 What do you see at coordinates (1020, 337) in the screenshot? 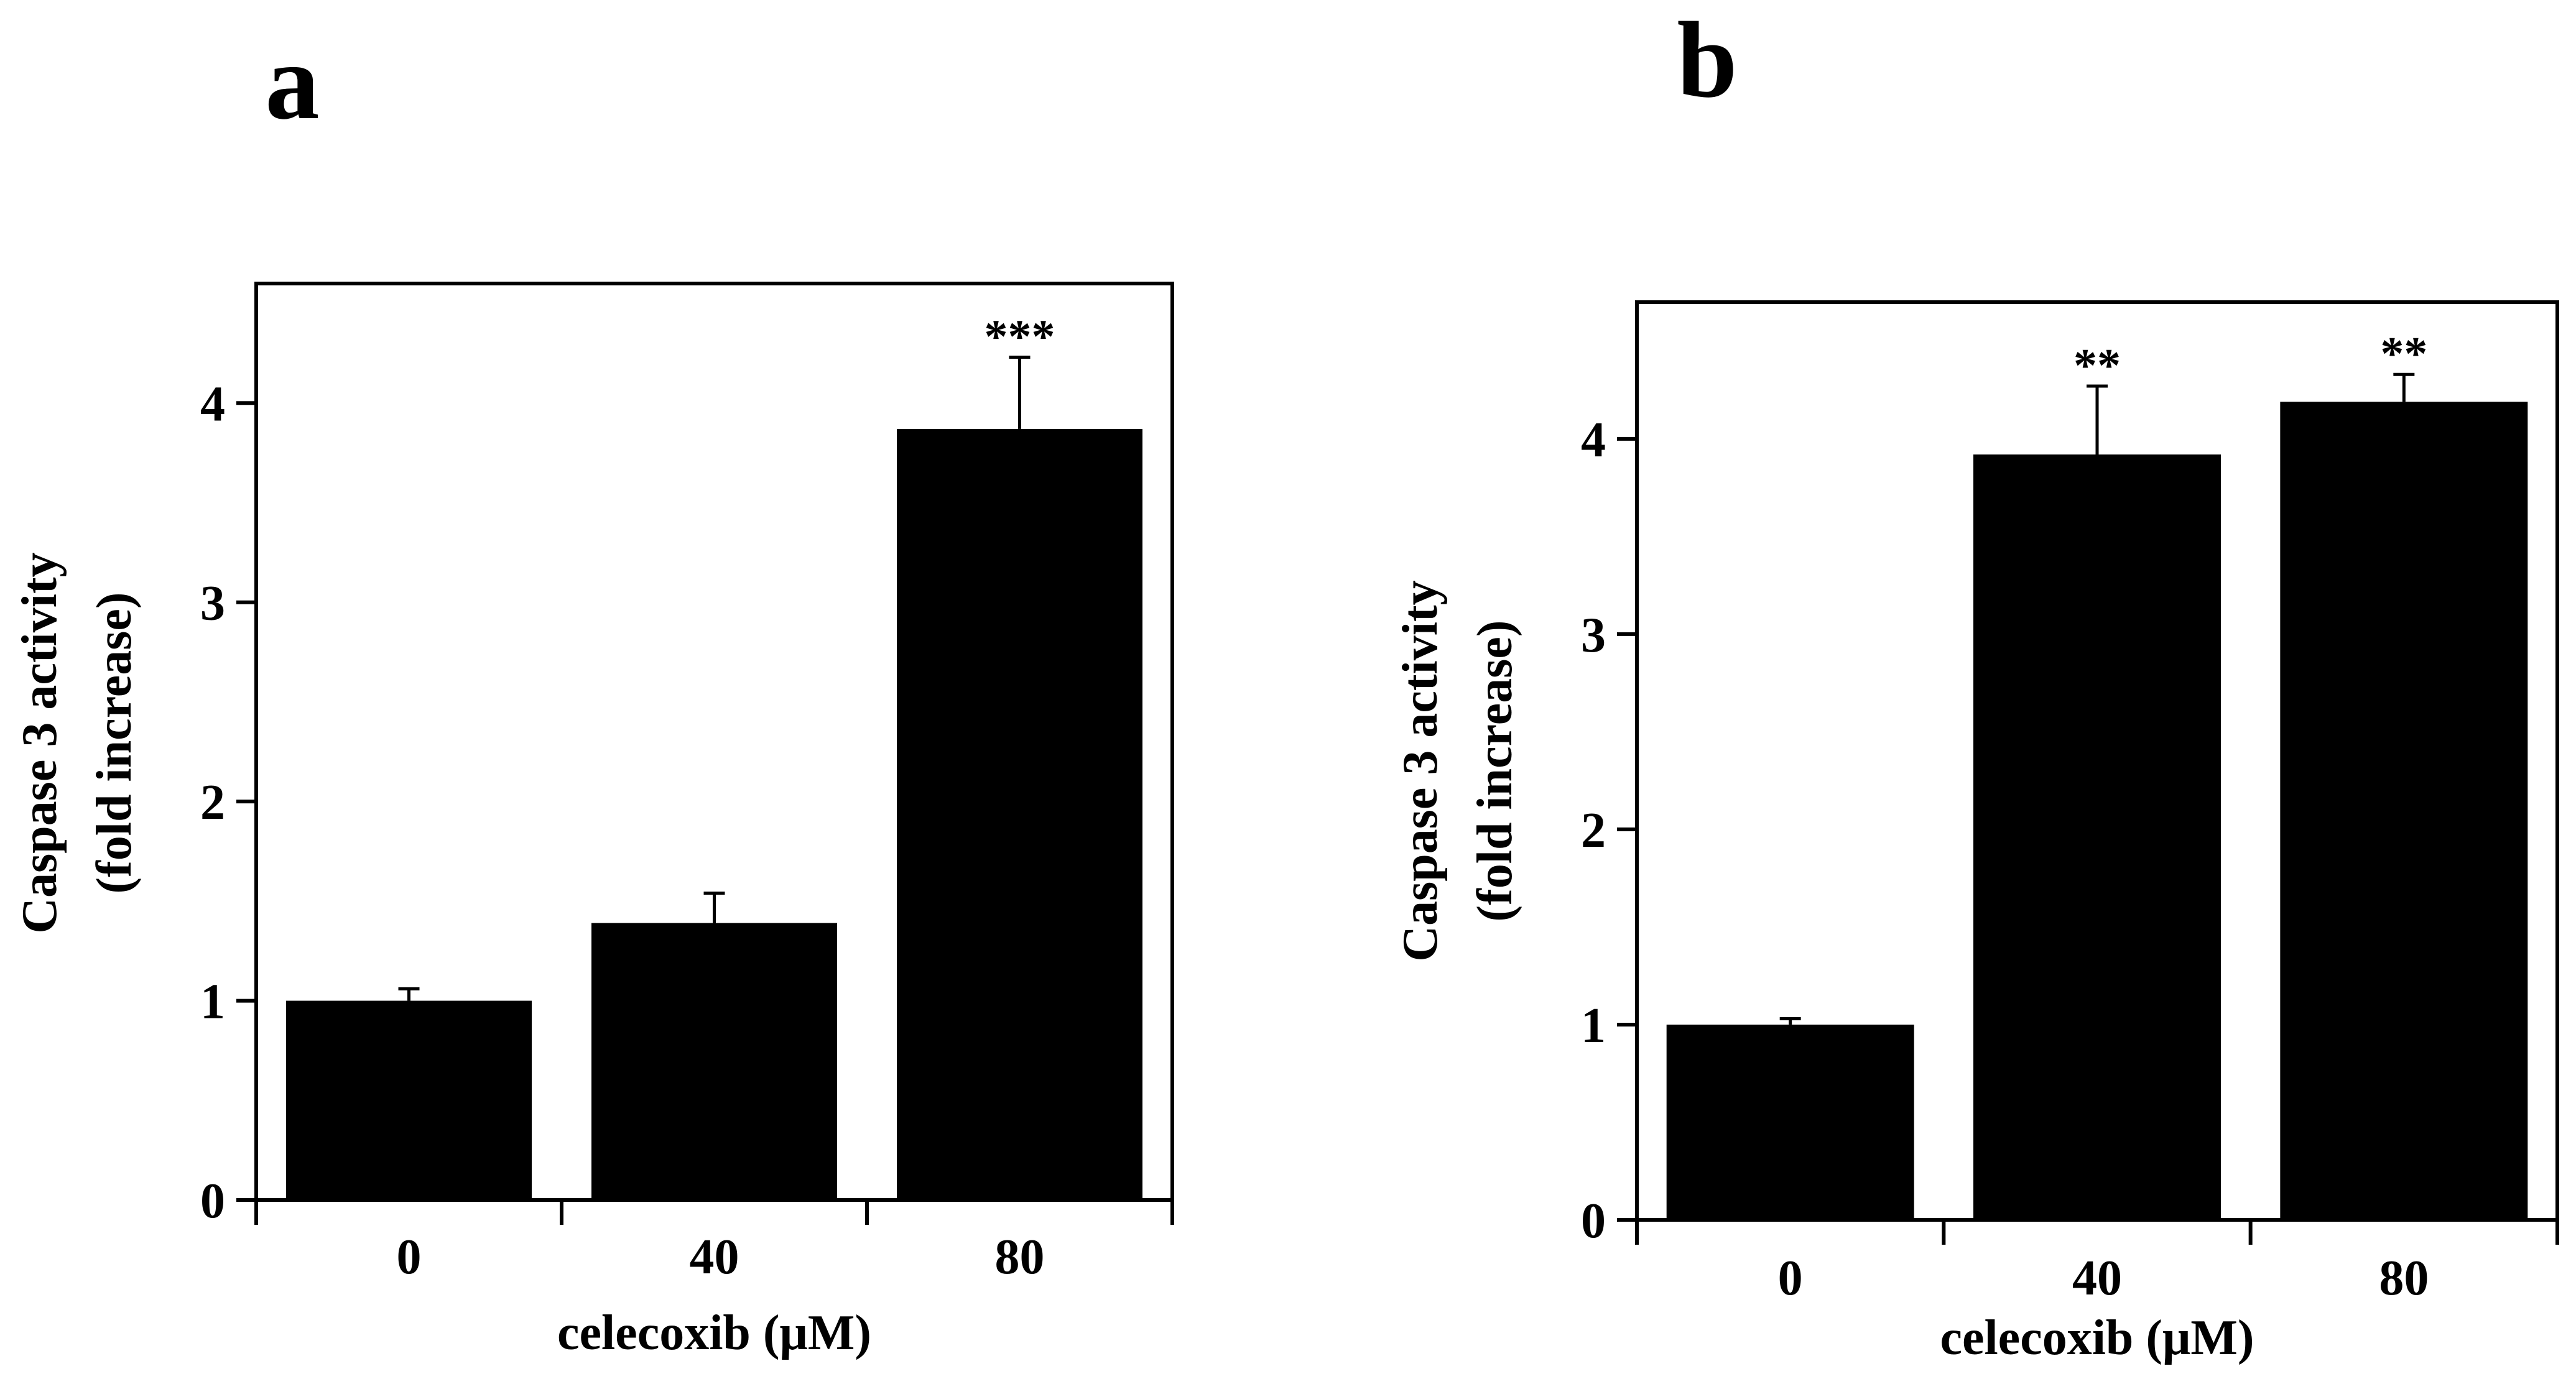
I see `significance-marker: ***` at bounding box center [1020, 337].